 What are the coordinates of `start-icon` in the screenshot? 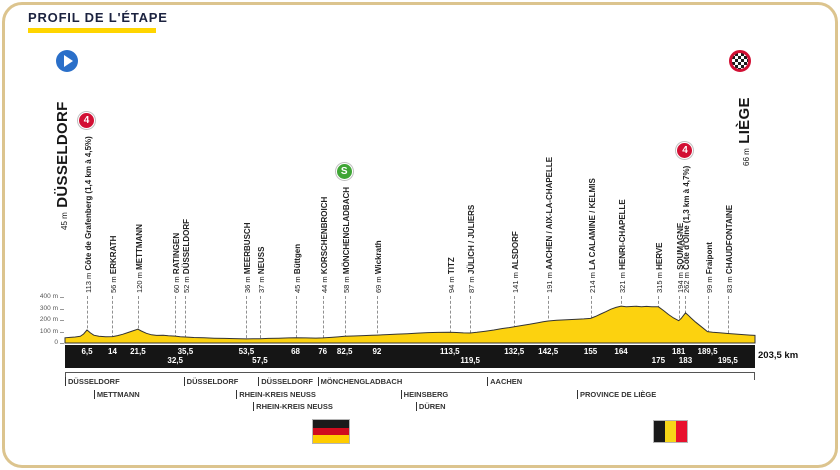 It's located at (67, 61).